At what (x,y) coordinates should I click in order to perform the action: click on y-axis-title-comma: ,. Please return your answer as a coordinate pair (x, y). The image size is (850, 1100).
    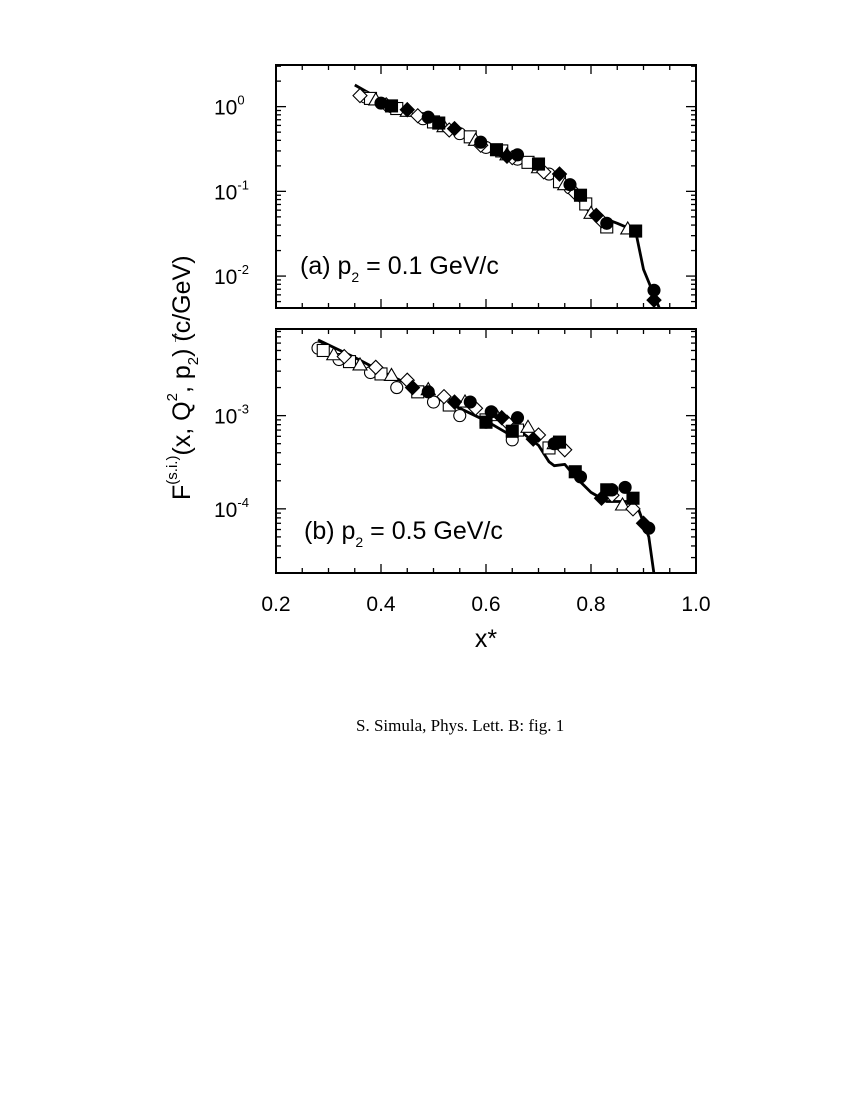
    Looking at the image, I should click on (182, 386).